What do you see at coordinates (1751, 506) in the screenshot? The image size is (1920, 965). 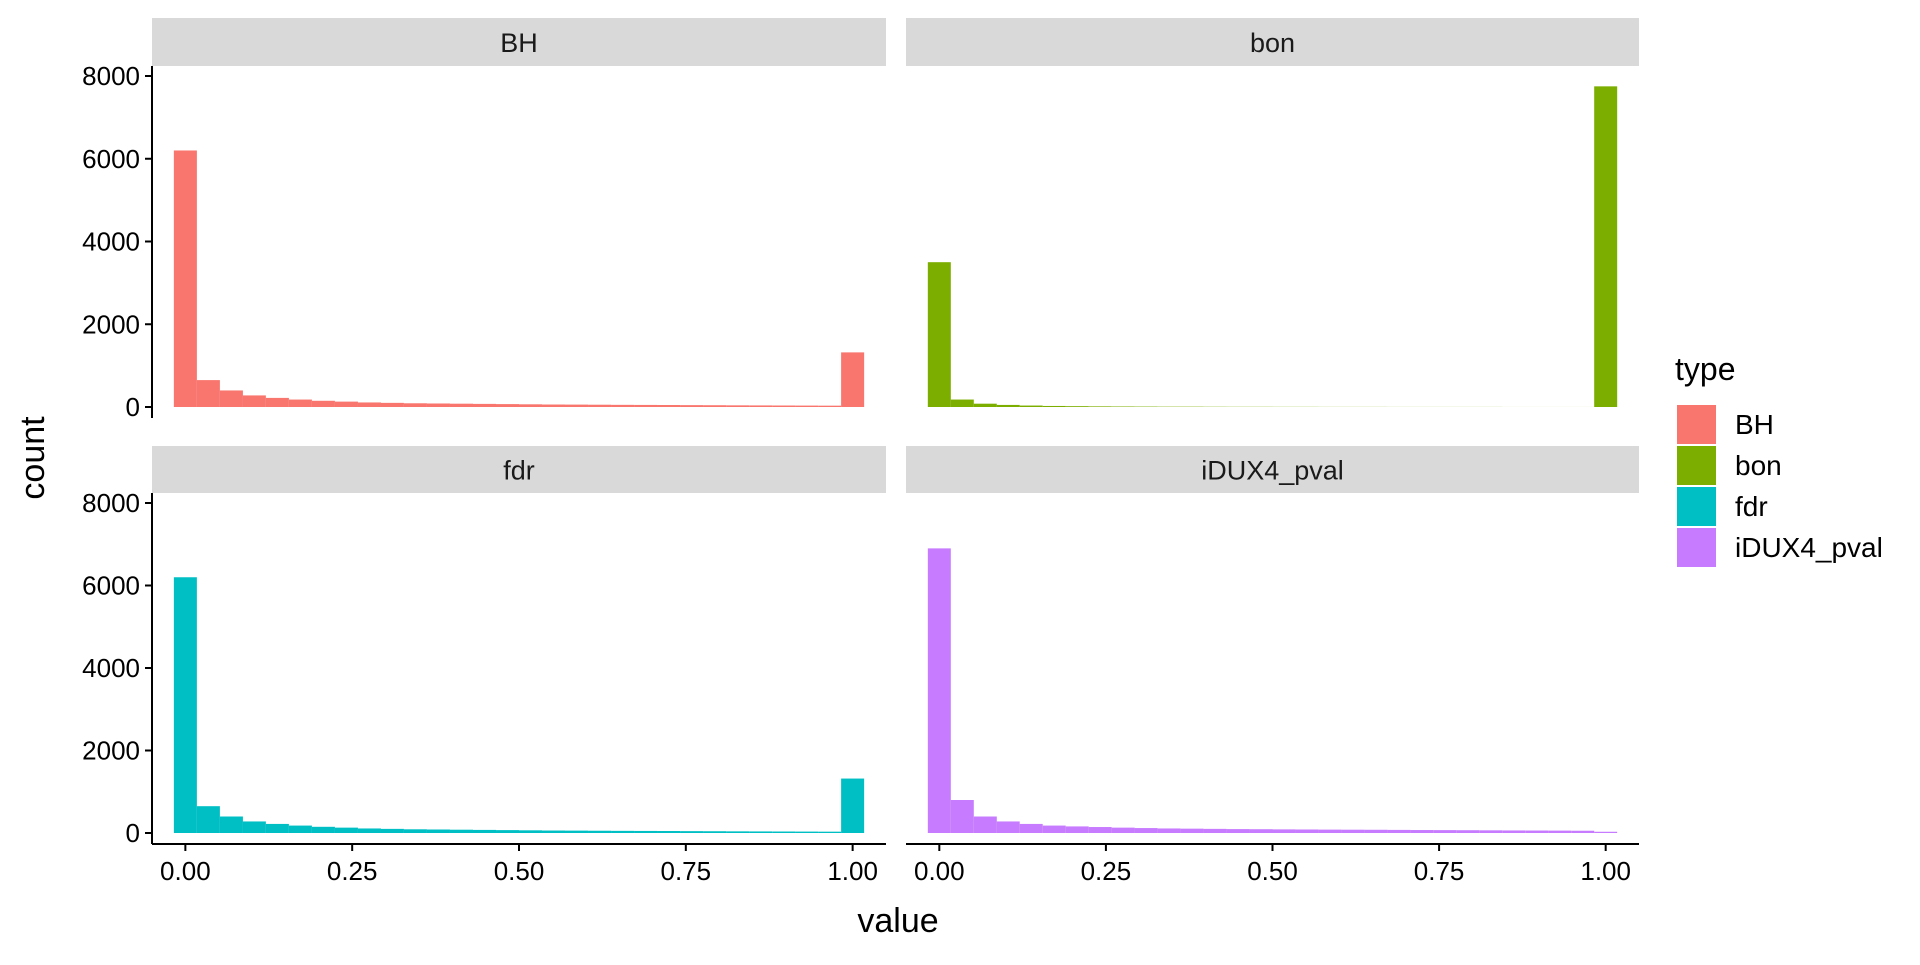 I see `legend-label: fdr` at bounding box center [1751, 506].